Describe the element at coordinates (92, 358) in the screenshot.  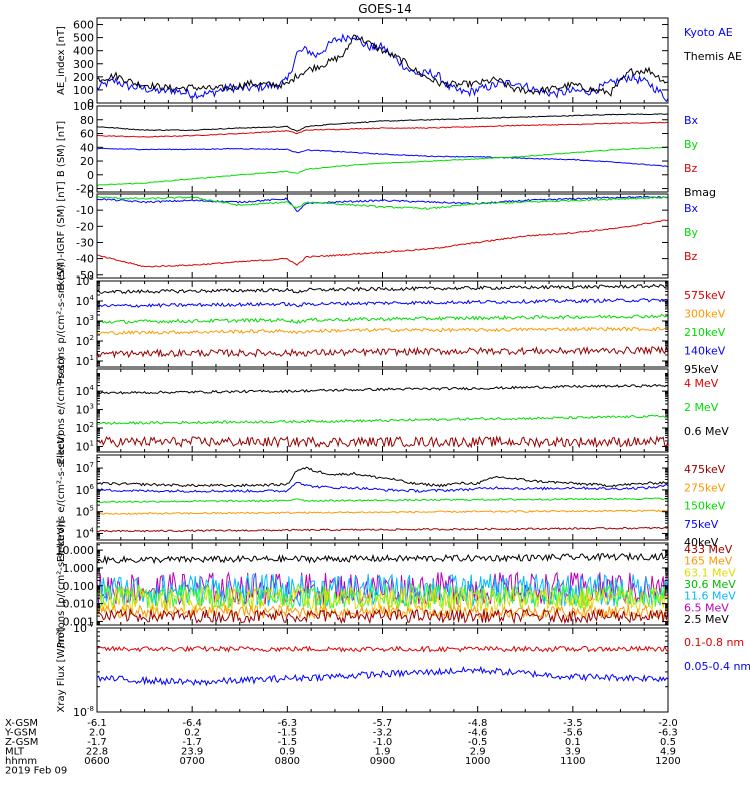
I see `y-tick-exponent: 1` at that location.